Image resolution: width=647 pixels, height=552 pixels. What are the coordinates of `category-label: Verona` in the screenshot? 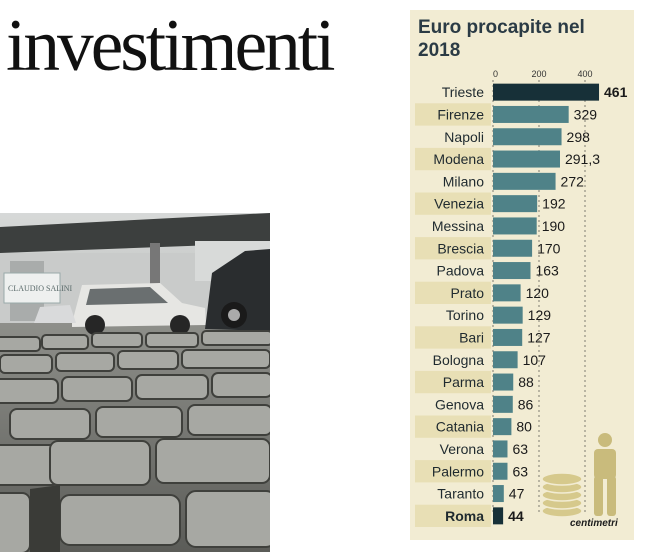 It's located at (462, 449).